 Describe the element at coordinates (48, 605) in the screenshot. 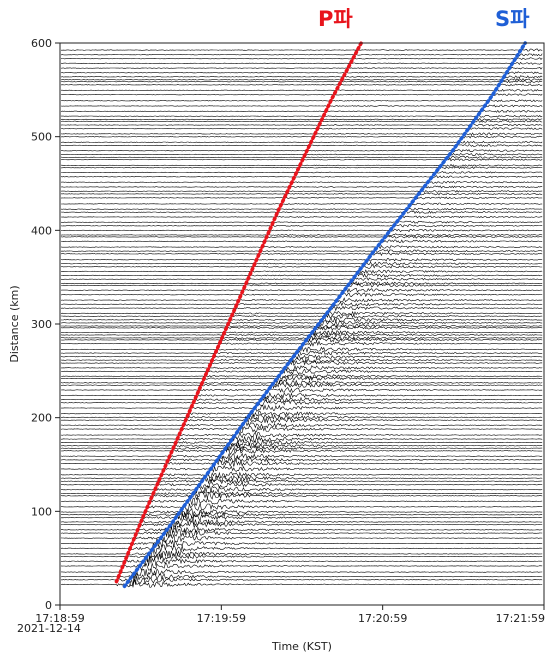

I see `y-tick-label: 0` at that location.